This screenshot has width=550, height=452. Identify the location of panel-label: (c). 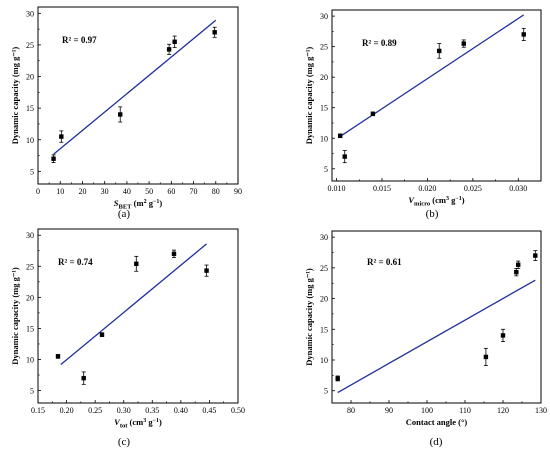
(124, 442).